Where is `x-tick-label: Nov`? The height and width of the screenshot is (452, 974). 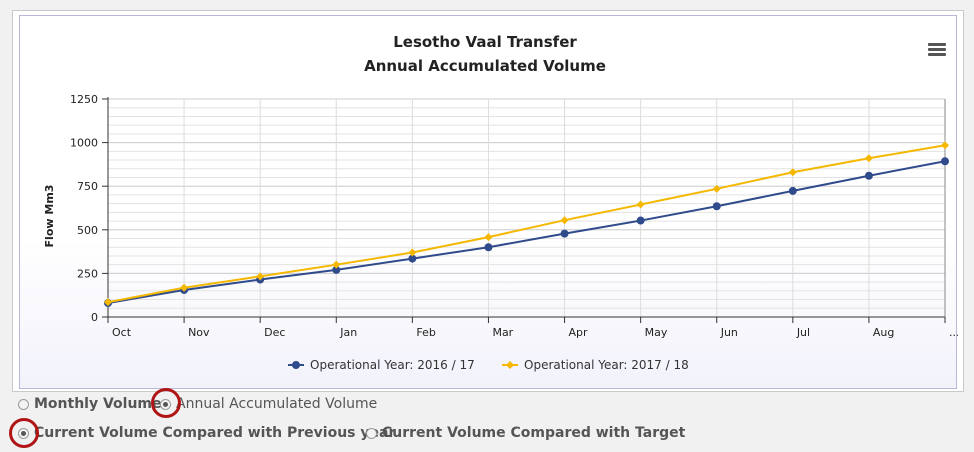
x-tick-label: Nov is located at coordinates (199, 332).